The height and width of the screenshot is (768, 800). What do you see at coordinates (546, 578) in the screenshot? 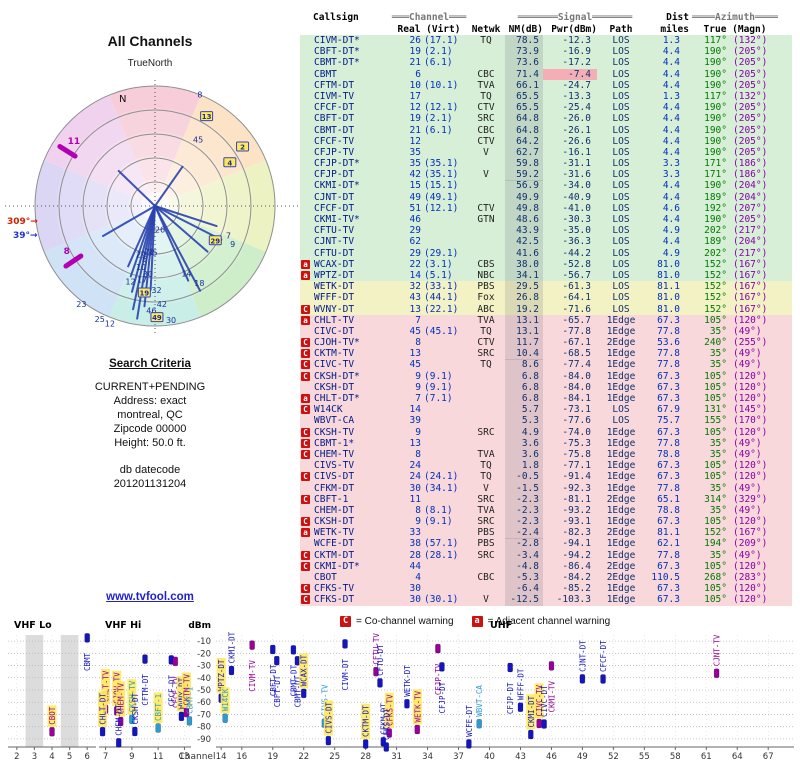
I see `table-row: CBOT 4 CBC -5.3 -84.2 2Edge 110.5 268° (283°)` at bounding box center [546, 578].